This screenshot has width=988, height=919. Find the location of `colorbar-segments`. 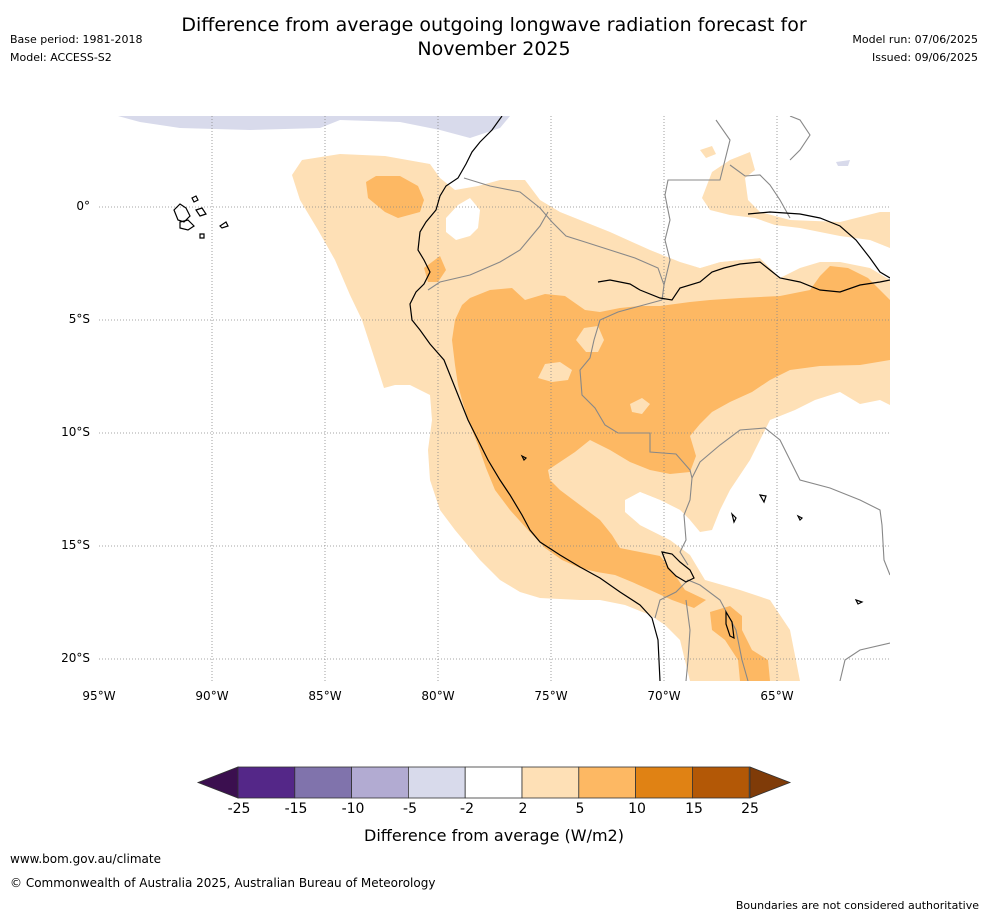

colorbar-segments is located at coordinates (493, 782).